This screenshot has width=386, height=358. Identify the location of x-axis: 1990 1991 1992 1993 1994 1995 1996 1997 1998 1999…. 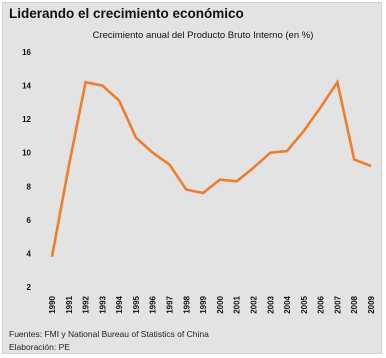
(212, 304).